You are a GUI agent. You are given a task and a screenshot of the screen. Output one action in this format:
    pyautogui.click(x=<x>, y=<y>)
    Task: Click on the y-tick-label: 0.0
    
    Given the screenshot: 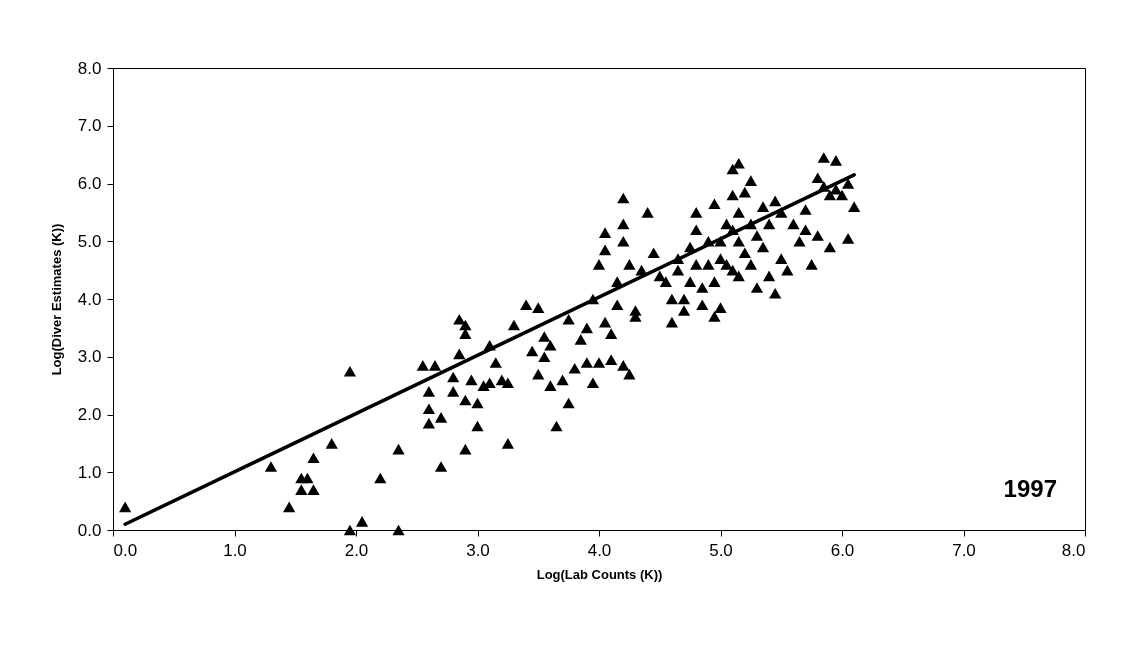 What is the action you would take?
    pyautogui.click(x=89, y=530)
    